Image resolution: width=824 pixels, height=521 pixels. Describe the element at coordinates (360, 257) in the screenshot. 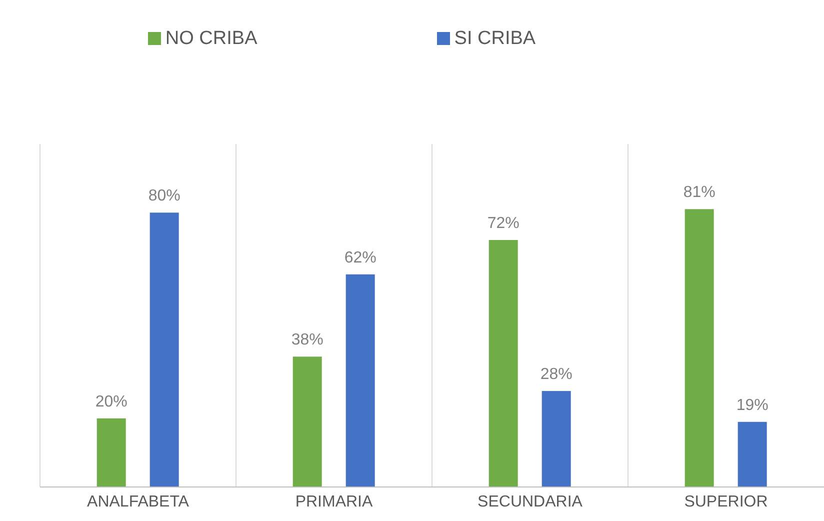

I see `data-label: 62%` at that location.